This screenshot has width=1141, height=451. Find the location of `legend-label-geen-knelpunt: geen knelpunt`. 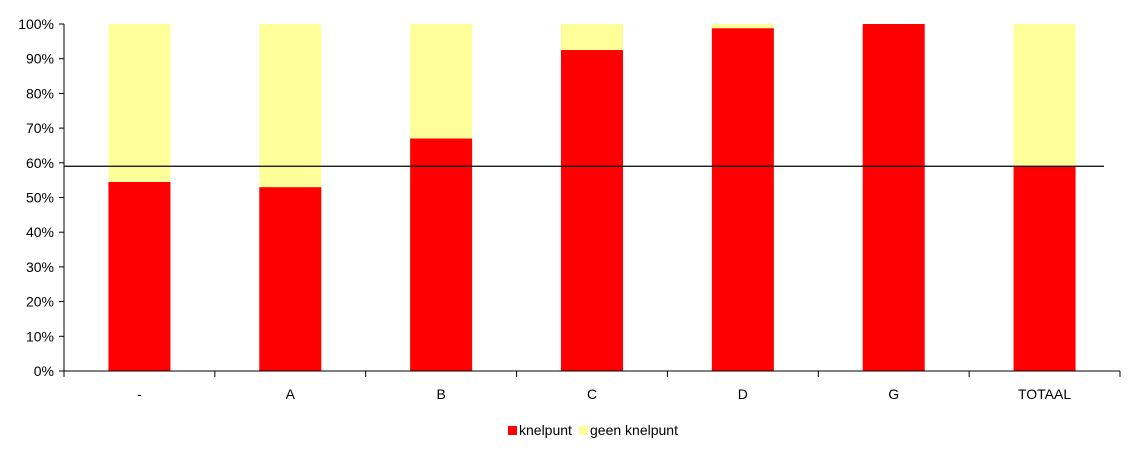

legend-label-geen-knelpunt: geen knelpunt is located at coordinates (634, 430).